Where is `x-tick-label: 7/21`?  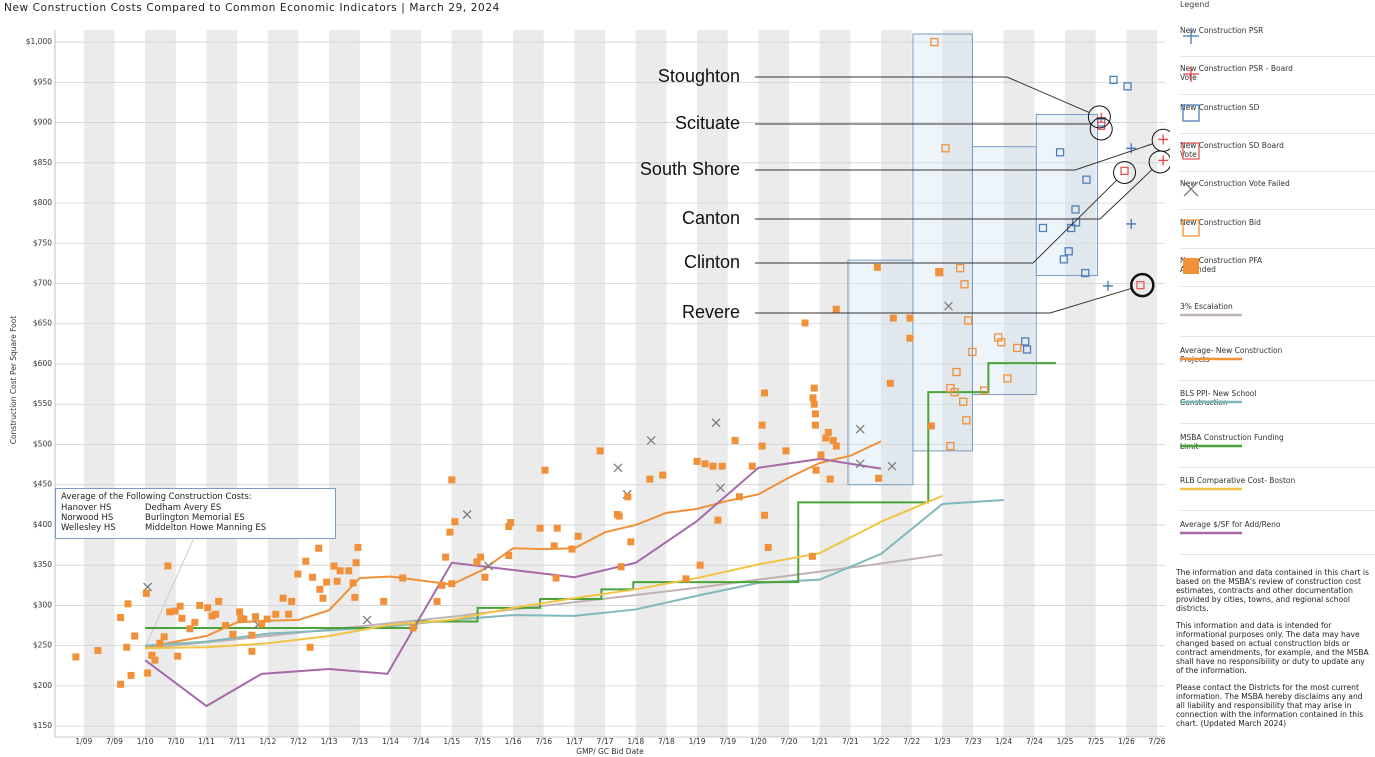
x-tick-label: 7/21 is located at coordinates (850, 741).